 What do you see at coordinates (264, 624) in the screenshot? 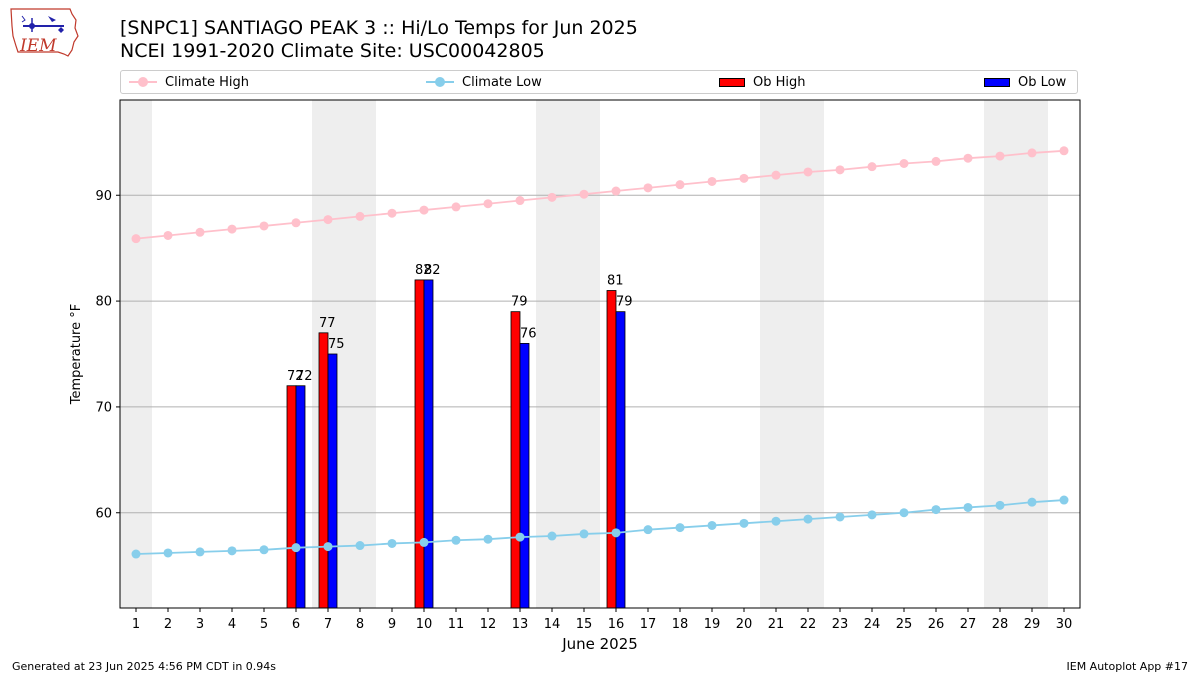
I see `x-tick-label: 5` at bounding box center [264, 624].